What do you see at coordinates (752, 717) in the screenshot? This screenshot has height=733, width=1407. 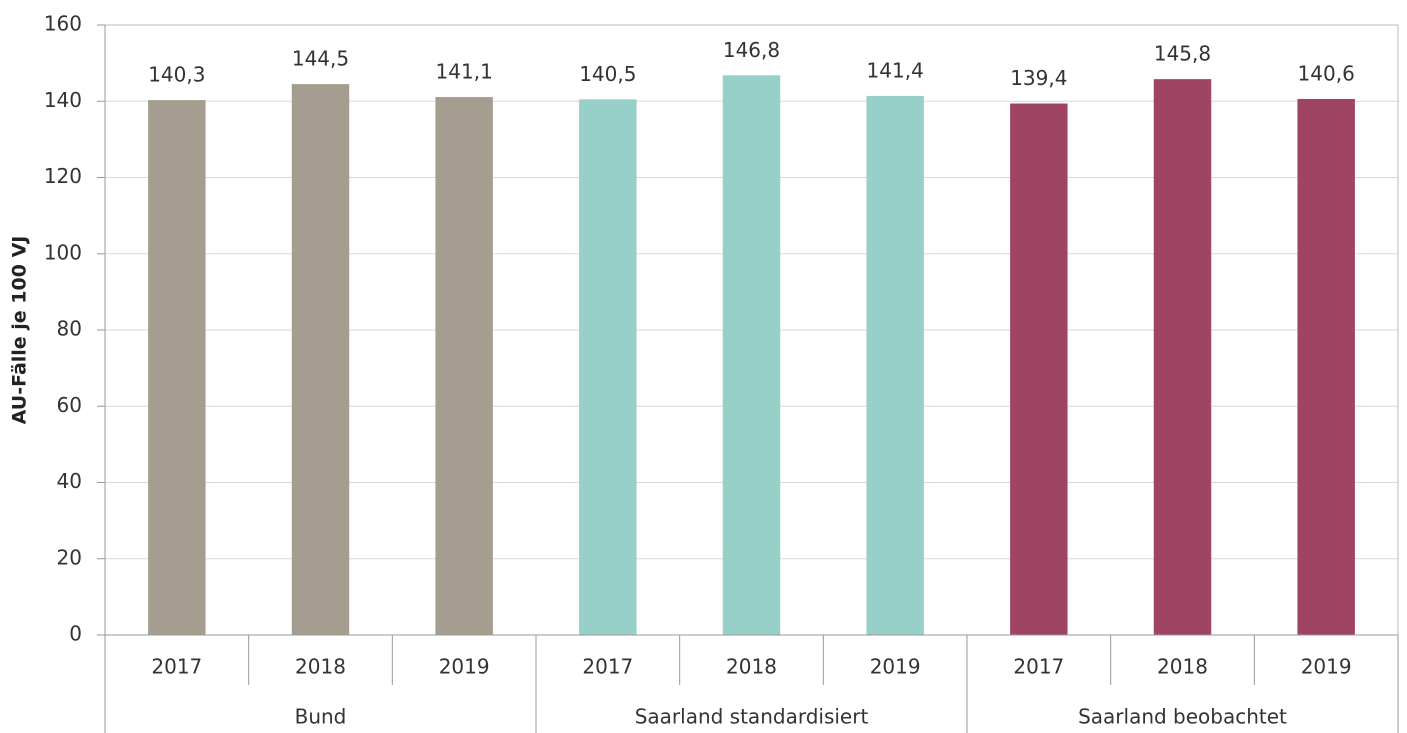 I see `group-label: Saarland standardisiert` at bounding box center [752, 717].